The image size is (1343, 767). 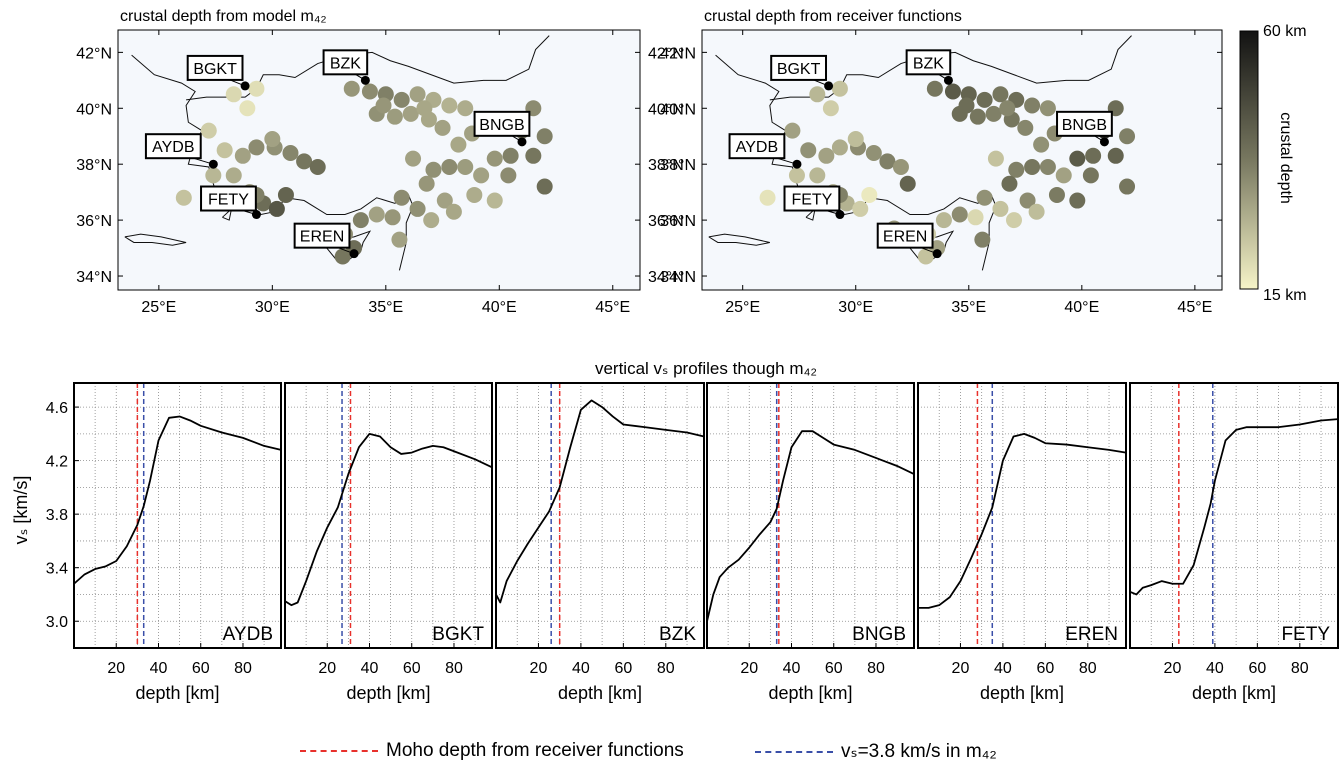 I want to click on profile-panel-eren: EREN 20 40 60 80 depth [km], so click(x=1022, y=542).